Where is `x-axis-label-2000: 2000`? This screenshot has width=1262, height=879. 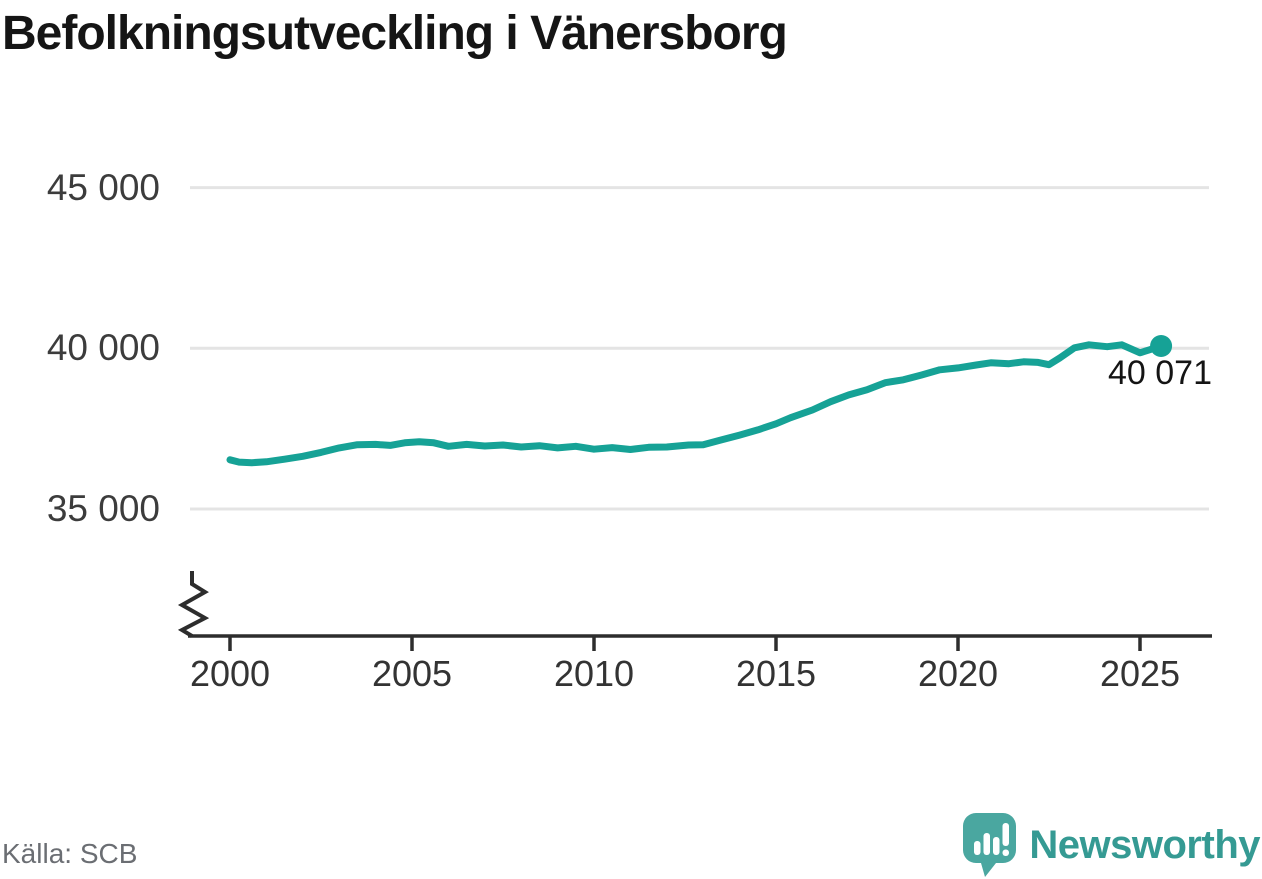
x-axis-label-2000: 2000 is located at coordinates (230, 673).